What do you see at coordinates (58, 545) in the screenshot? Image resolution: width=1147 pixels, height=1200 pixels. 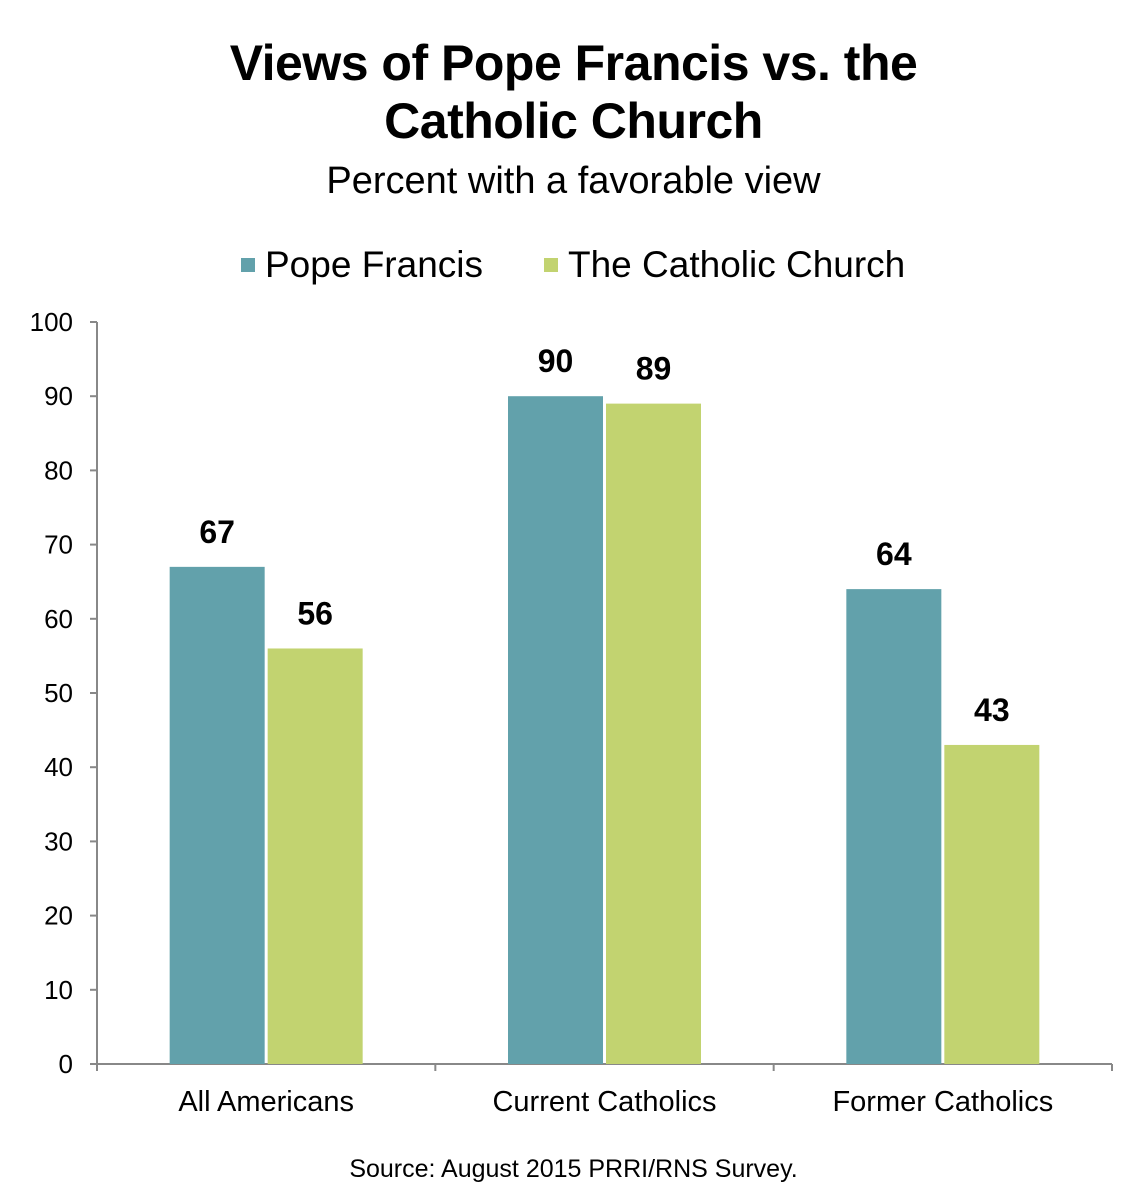 I see `y-tick-label: 70` at bounding box center [58, 545].